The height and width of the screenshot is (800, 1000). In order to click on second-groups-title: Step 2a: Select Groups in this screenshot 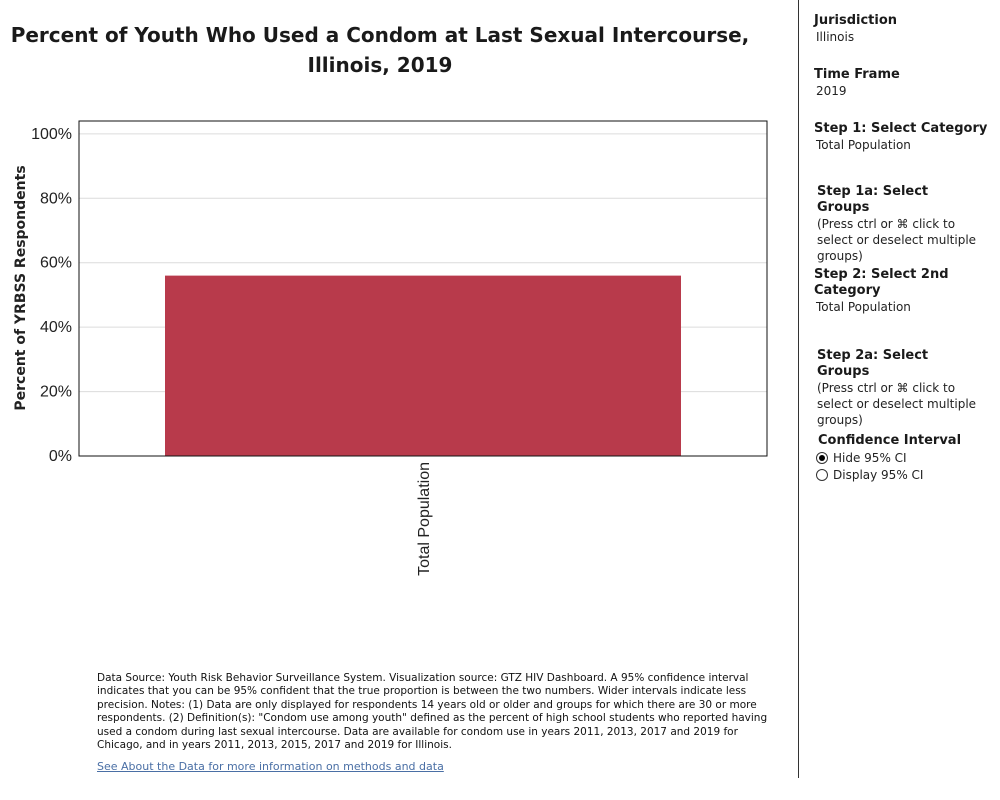, I will do `click(873, 363)`.